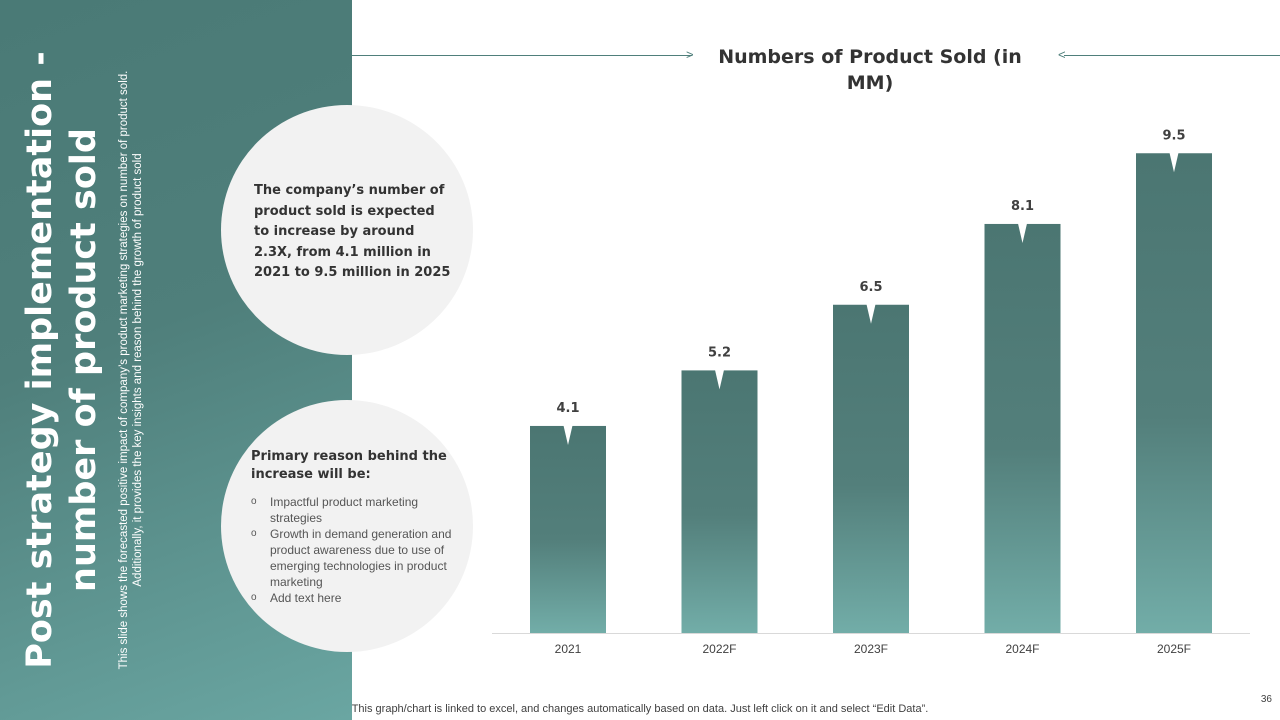  Describe the element at coordinates (568, 529) in the screenshot. I see `bar-2021` at that location.